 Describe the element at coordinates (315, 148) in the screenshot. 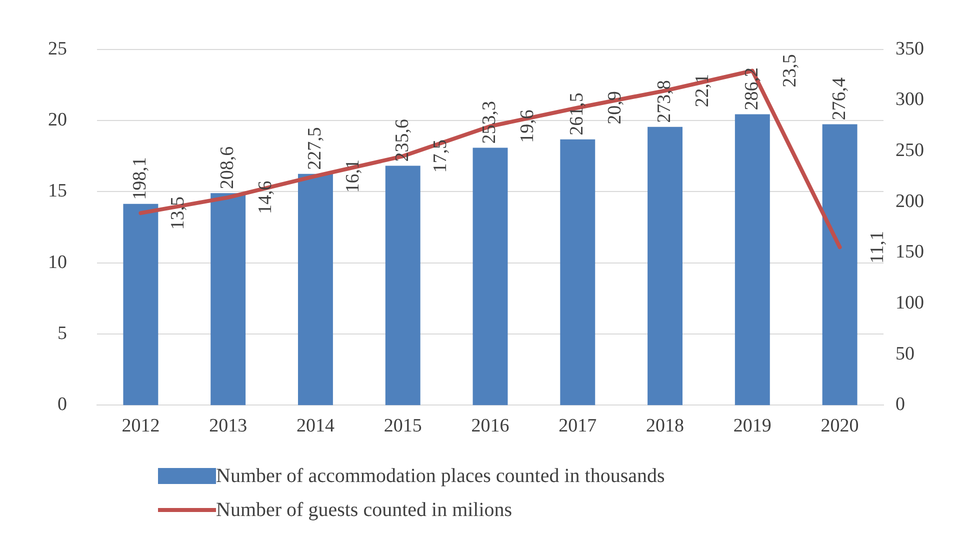

I see `data-label: 227,5` at that location.